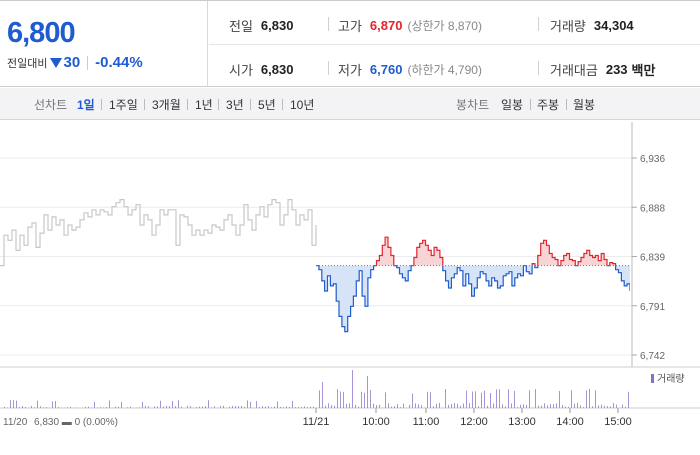 The image size is (700, 455). I want to click on period-5y-button: 5년, so click(267, 104).